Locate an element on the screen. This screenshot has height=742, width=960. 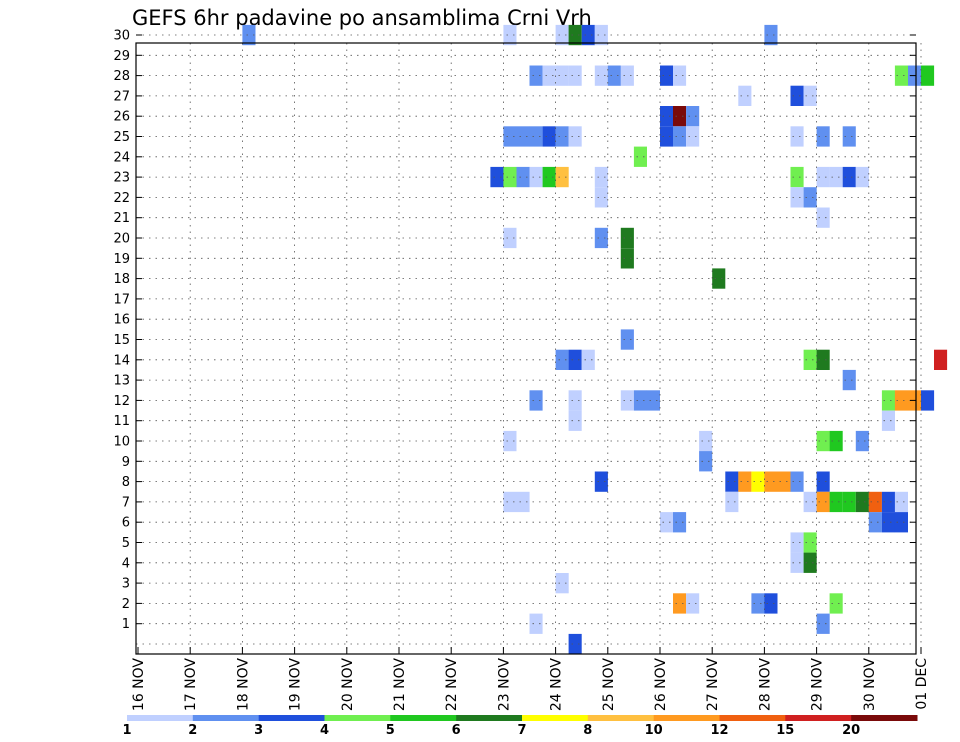
legend-label: 4 is located at coordinates (324, 730).